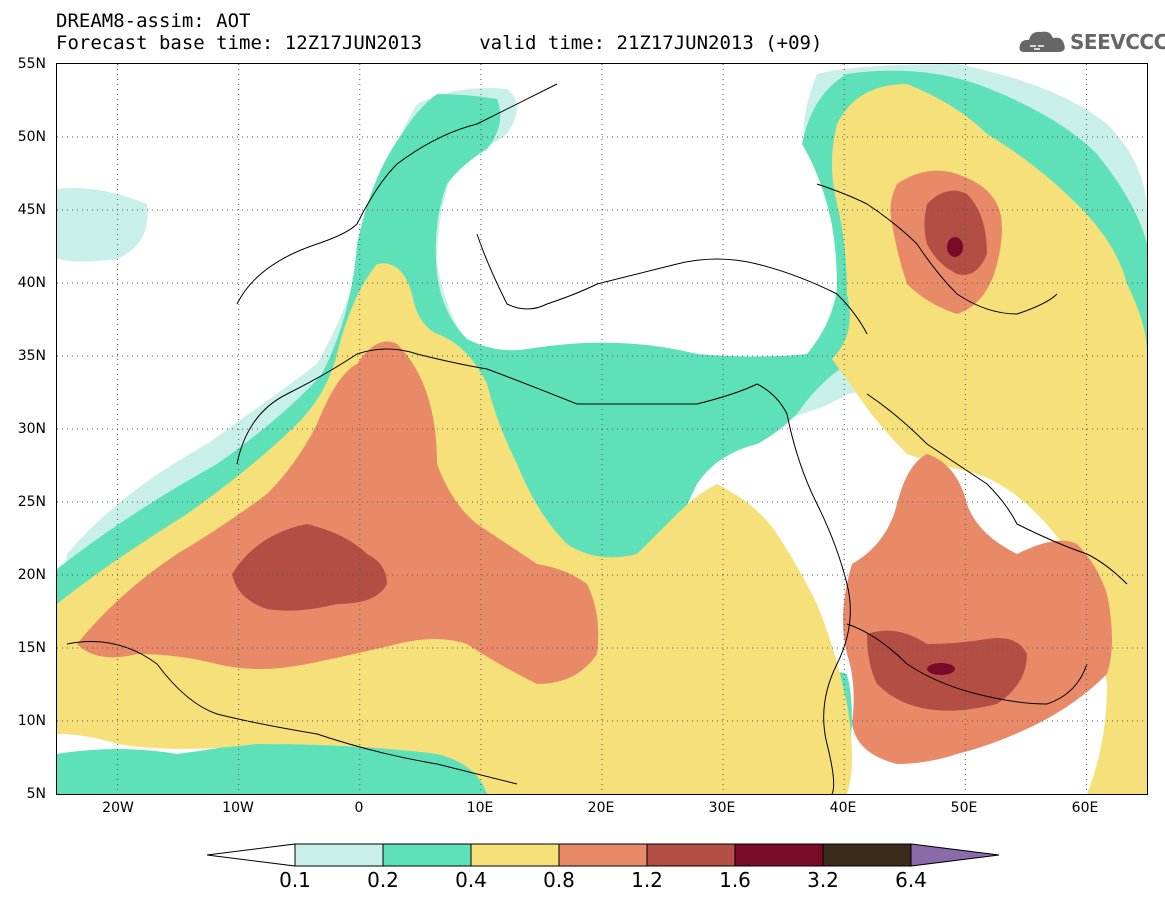 The height and width of the screenshot is (905, 1165). I want to click on colorbar-label: 1.6, so click(735, 880).